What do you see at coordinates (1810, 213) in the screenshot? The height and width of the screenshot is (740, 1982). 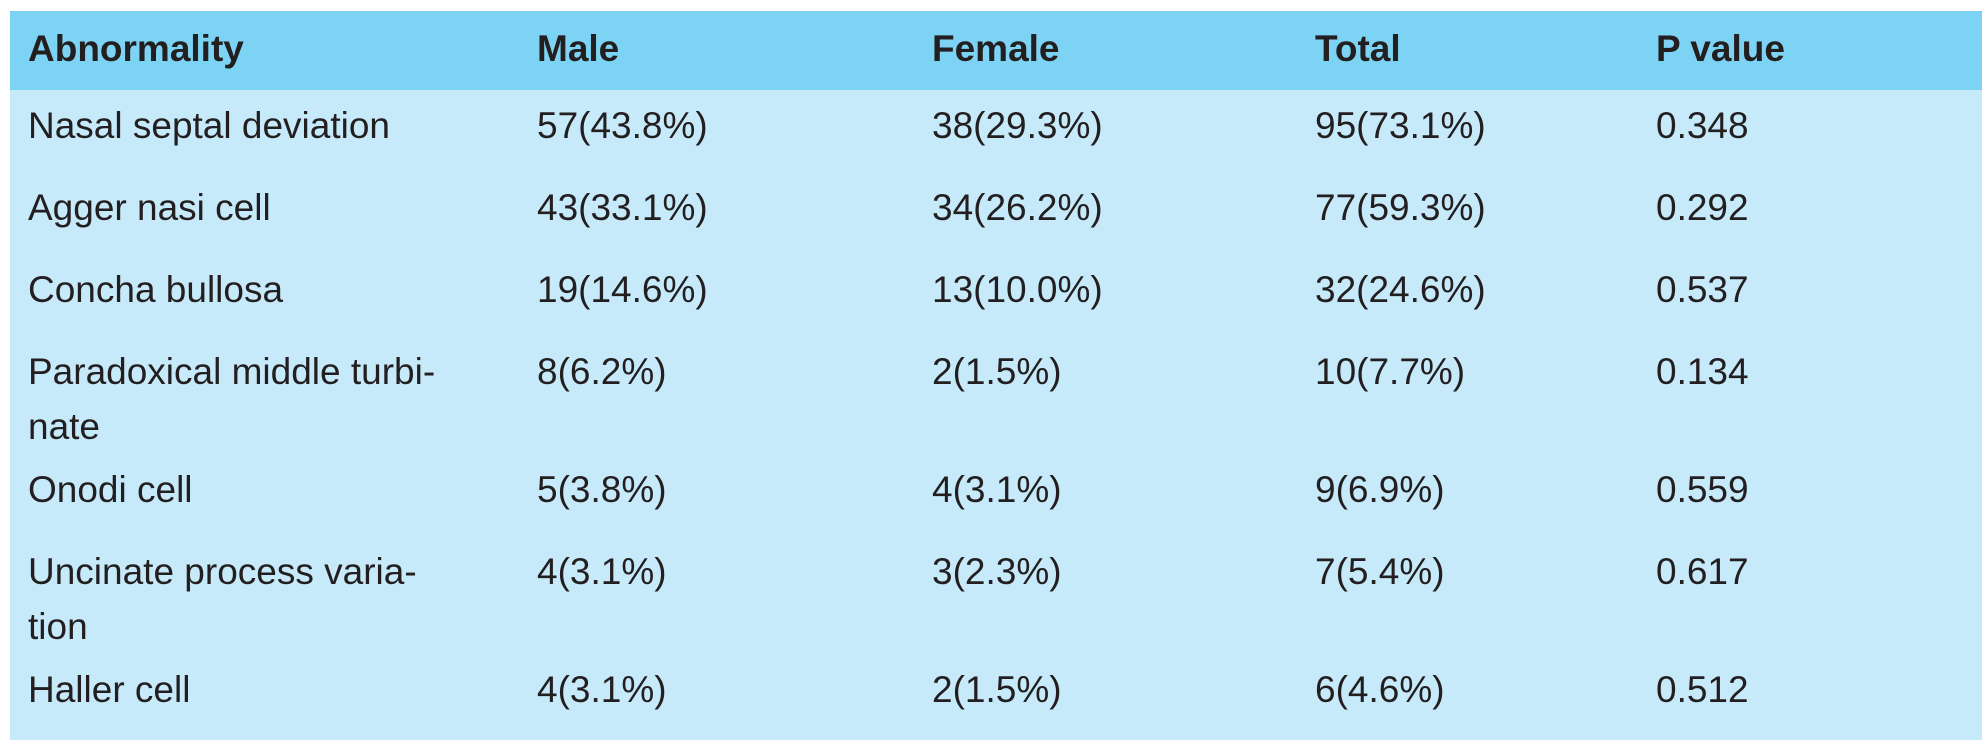 I see `p-value-cell: 0.292` at bounding box center [1810, 213].